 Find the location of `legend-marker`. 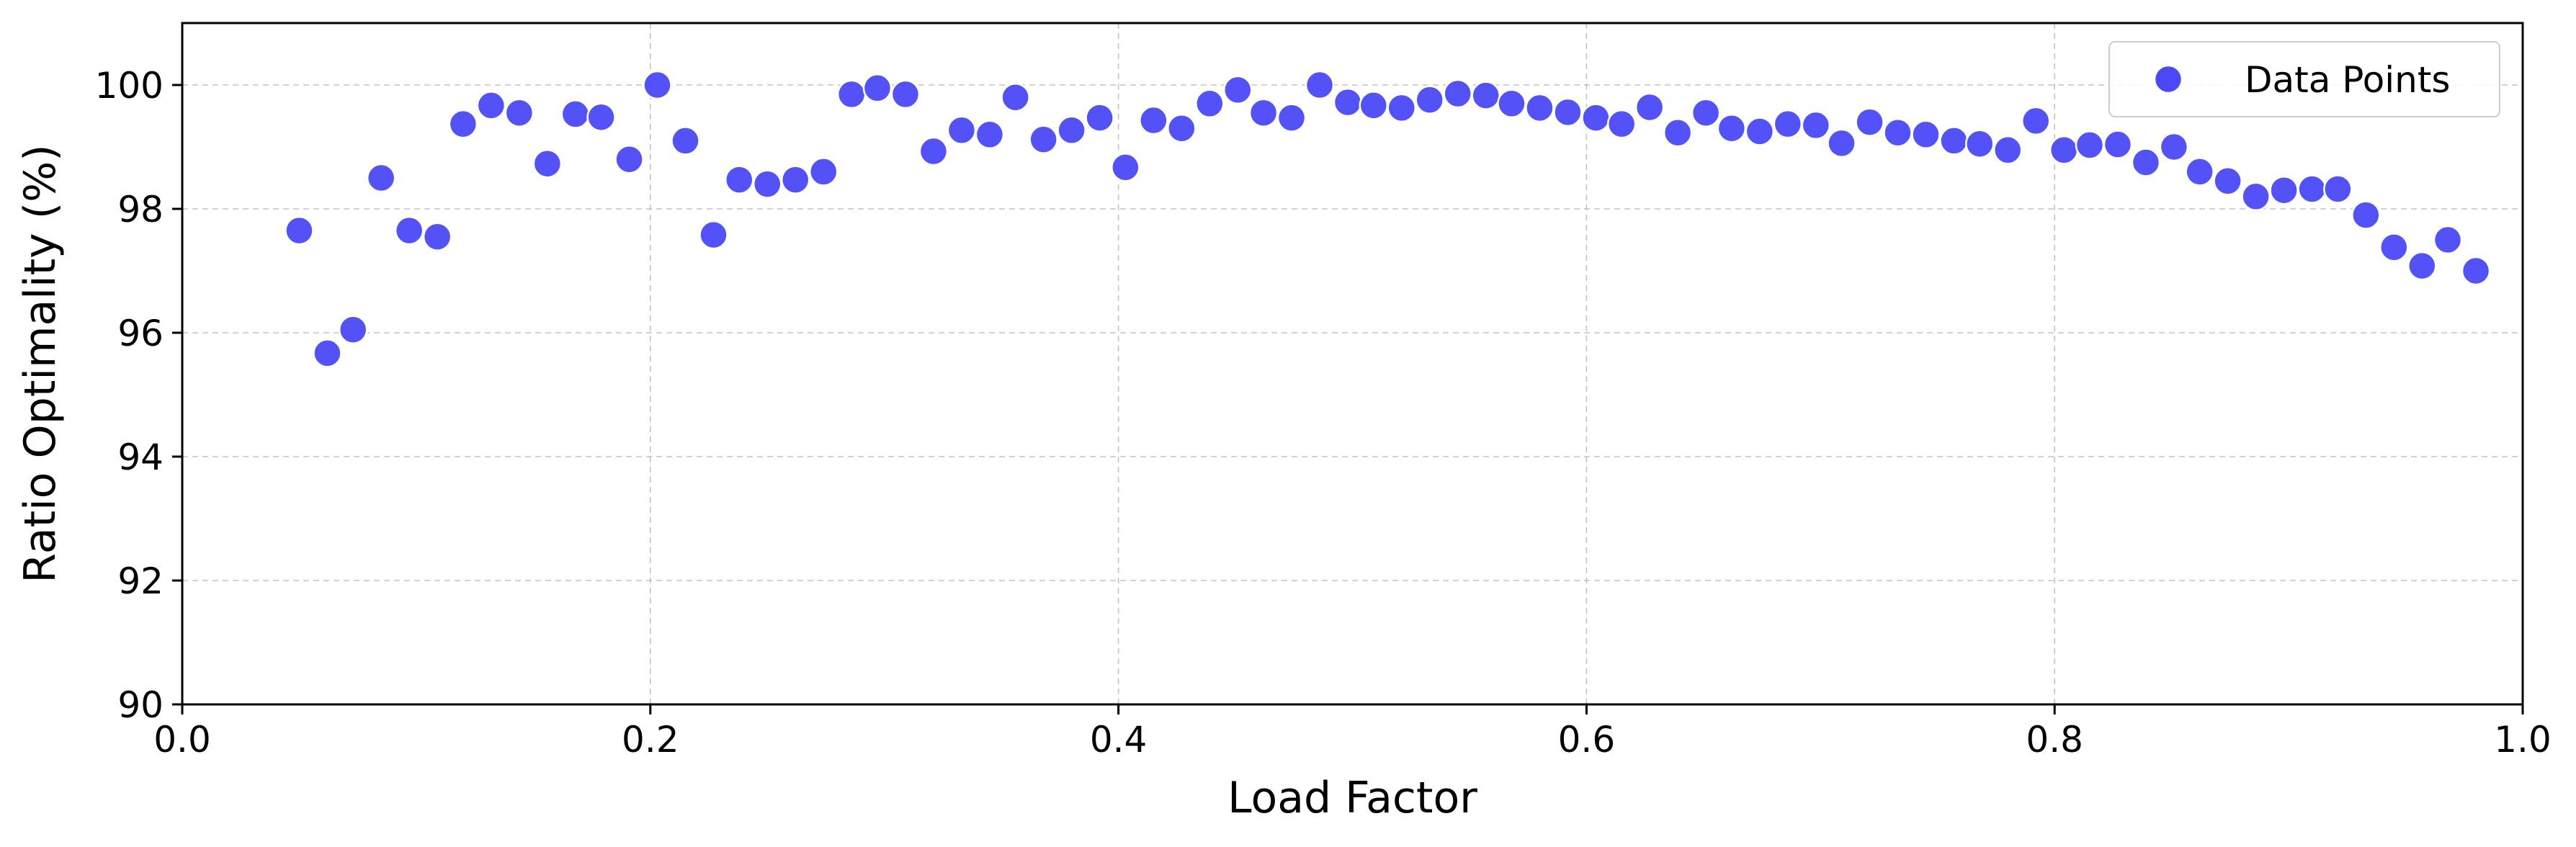

legend-marker is located at coordinates (2168, 79).